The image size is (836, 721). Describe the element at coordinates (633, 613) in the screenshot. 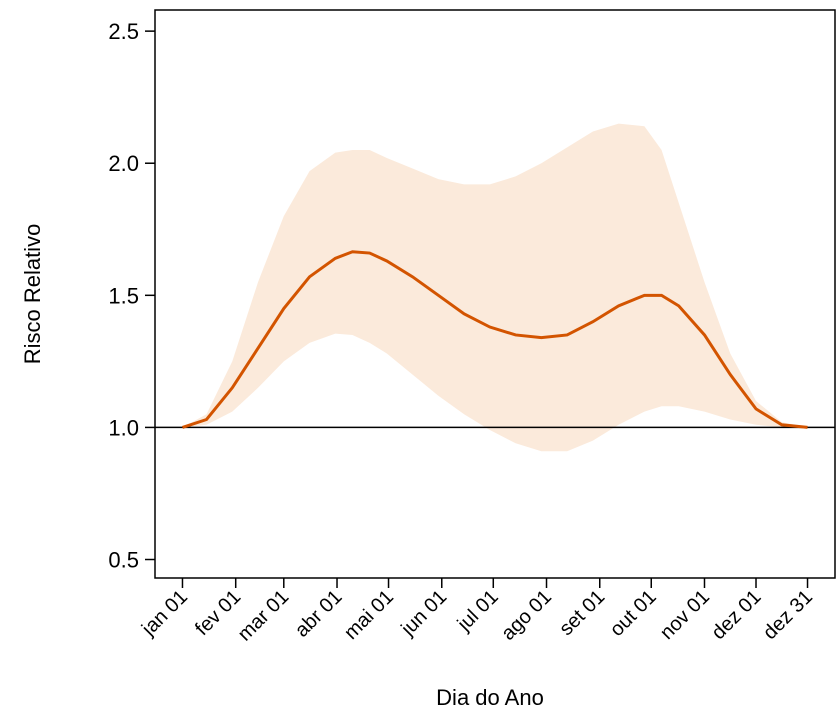

I see `x-tick-label: out 01` at that location.